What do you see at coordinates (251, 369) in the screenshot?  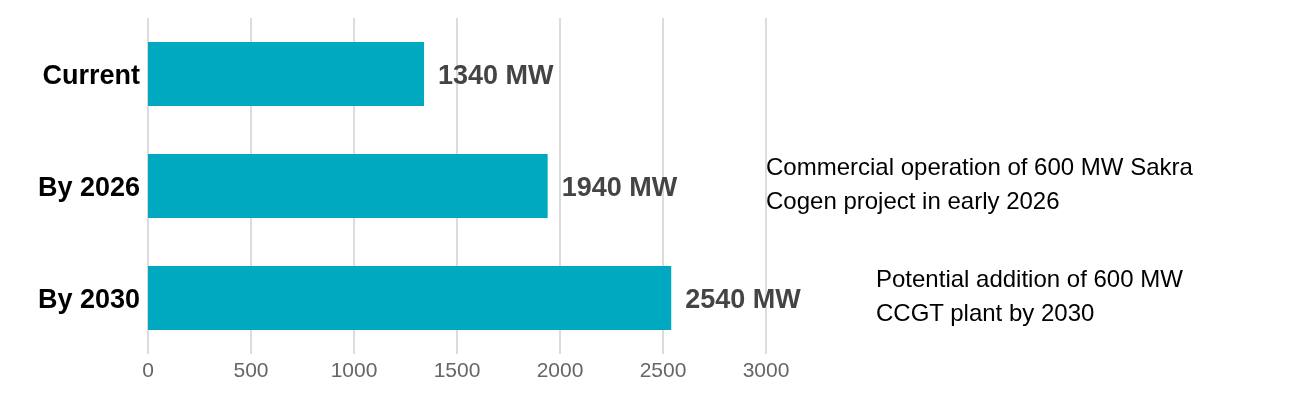 I see `x-tick-label: 500` at bounding box center [251, 369].